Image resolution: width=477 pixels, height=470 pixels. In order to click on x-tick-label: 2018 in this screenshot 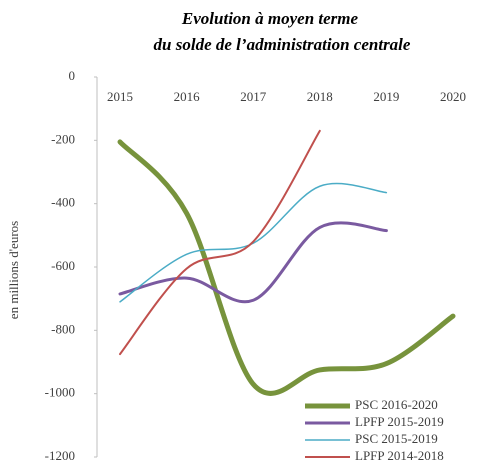, I will do `click(320, 96)`.